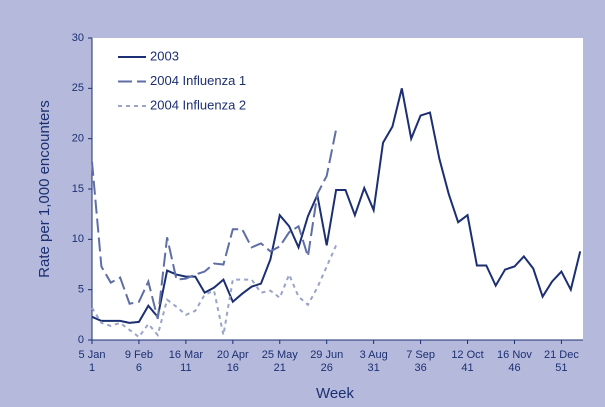 Image resolution: width=605 pixels, height=407 pixels. What do you see at coordinates (81, 340) in the screenshot?
I see `y-tick-label: 0` at bounding box center [81, 340].